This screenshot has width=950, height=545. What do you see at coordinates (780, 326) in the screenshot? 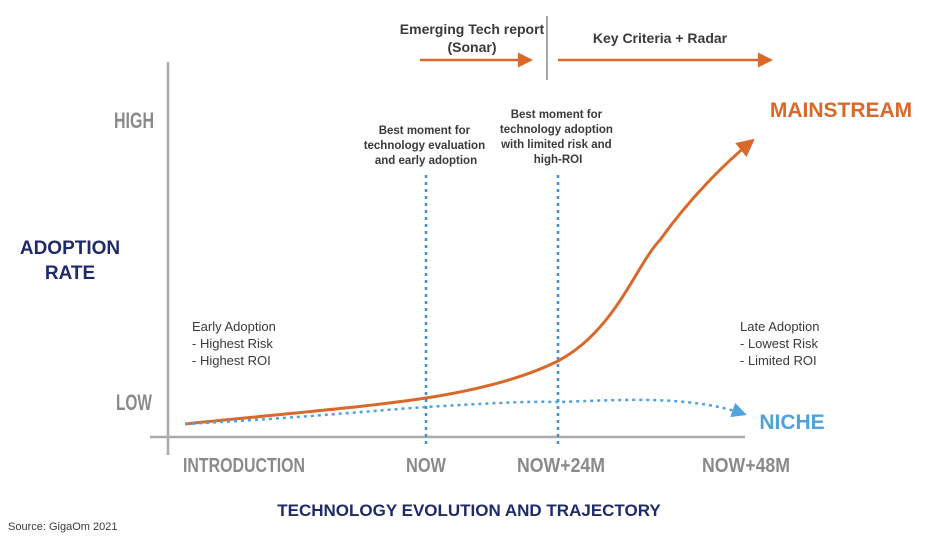
I see `late-adoption-line: Late Adoption` at bounding box center [780, 326].